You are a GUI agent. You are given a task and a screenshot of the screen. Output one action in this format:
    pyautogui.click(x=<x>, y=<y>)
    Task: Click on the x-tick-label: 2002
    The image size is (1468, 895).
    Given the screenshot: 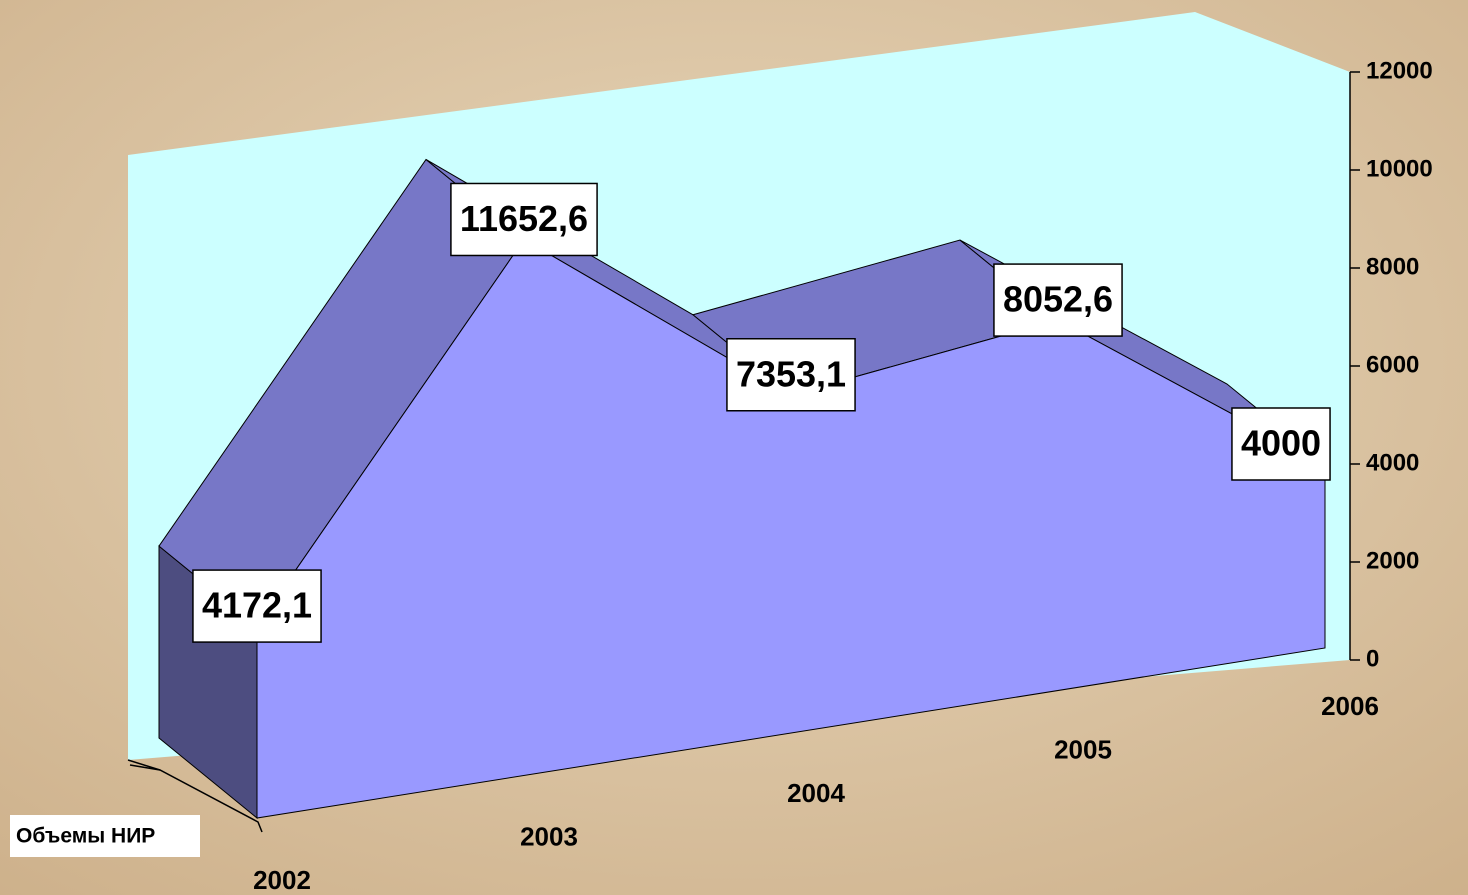 What is the action you would take?
    pyautogui.click(x=282, y=880)
    